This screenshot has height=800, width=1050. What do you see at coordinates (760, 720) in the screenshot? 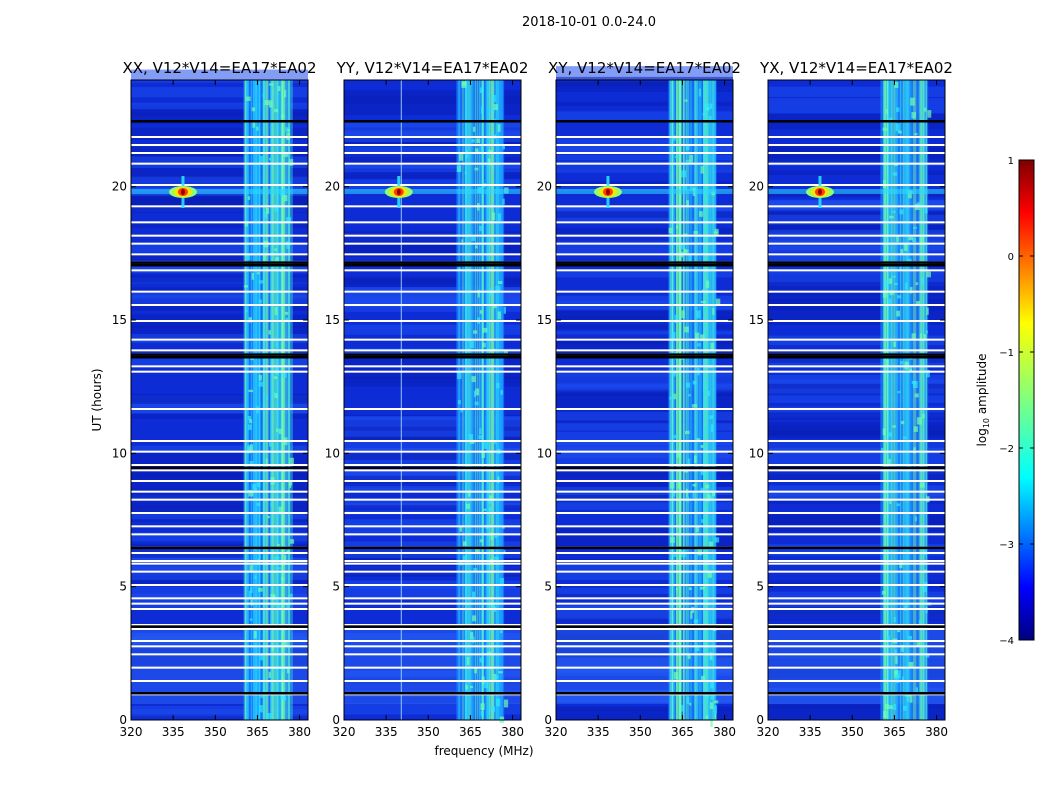
I see `y-tick-label: 0` at bounding box center [760, 720].